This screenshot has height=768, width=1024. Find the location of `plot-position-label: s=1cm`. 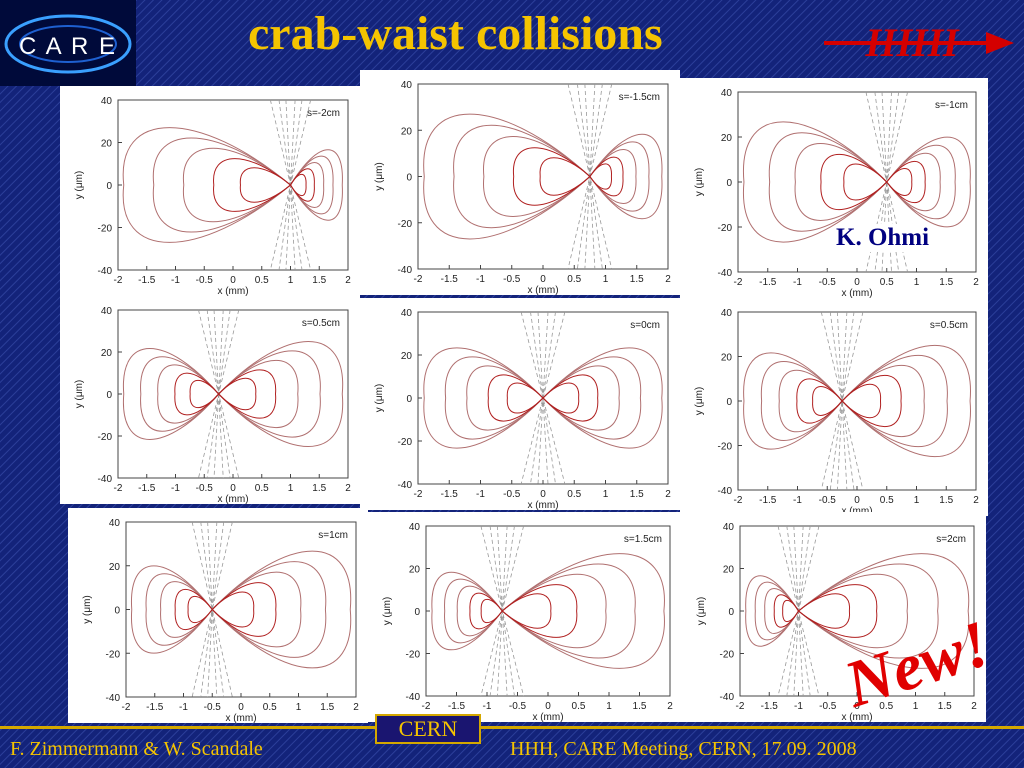

plot-position-label: s=1cm is located at coordinates (333, 535).